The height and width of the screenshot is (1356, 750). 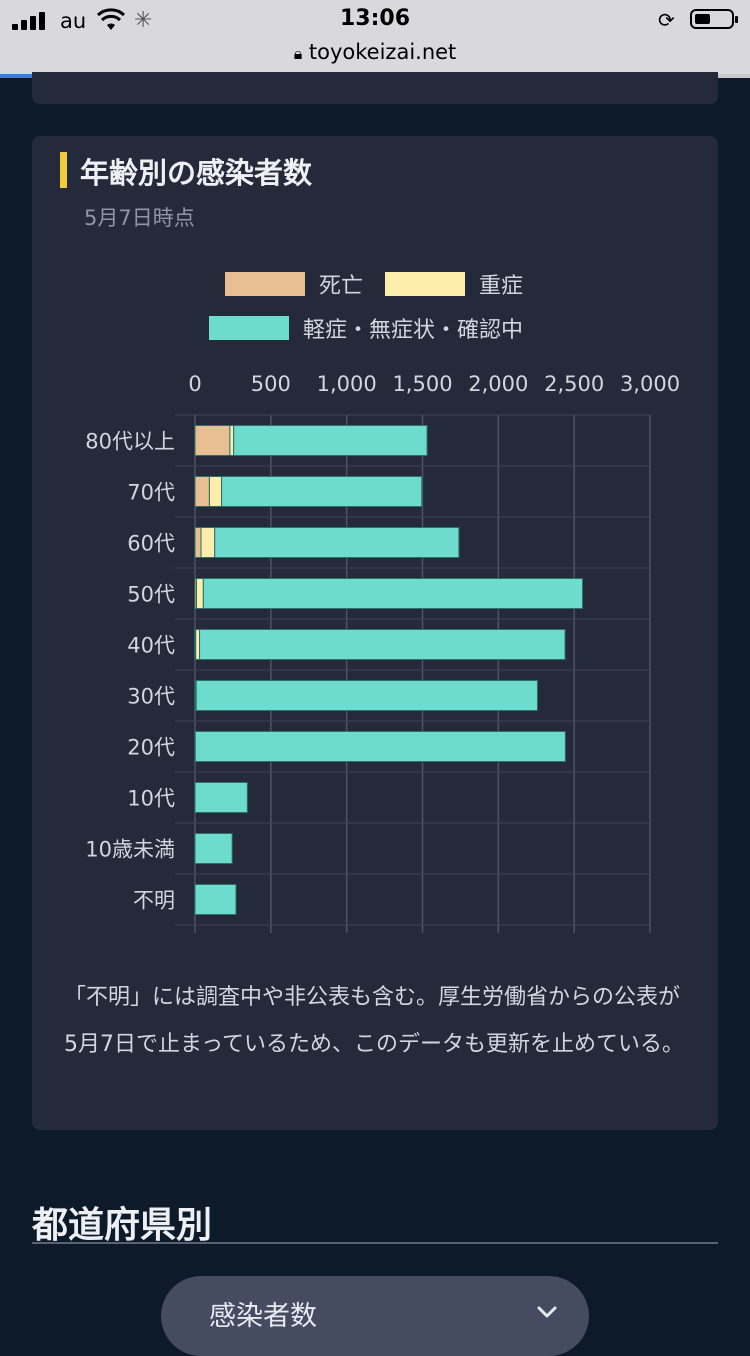 I want to click on legend-severe: 重症, so click(x=454, y=284).